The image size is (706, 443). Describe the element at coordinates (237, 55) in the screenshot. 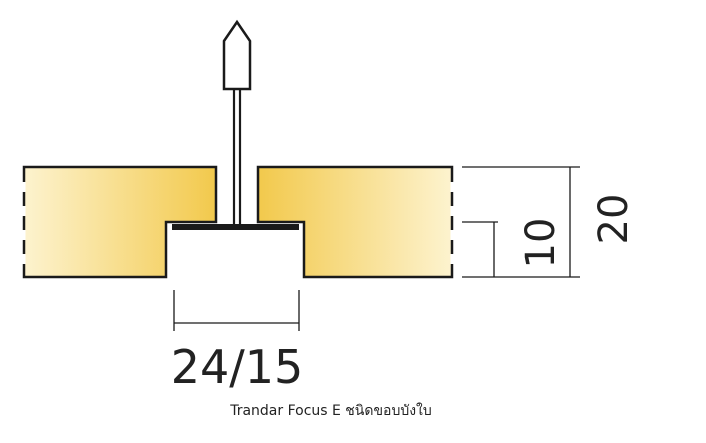

I see `hanger-clip-icon` at that location.